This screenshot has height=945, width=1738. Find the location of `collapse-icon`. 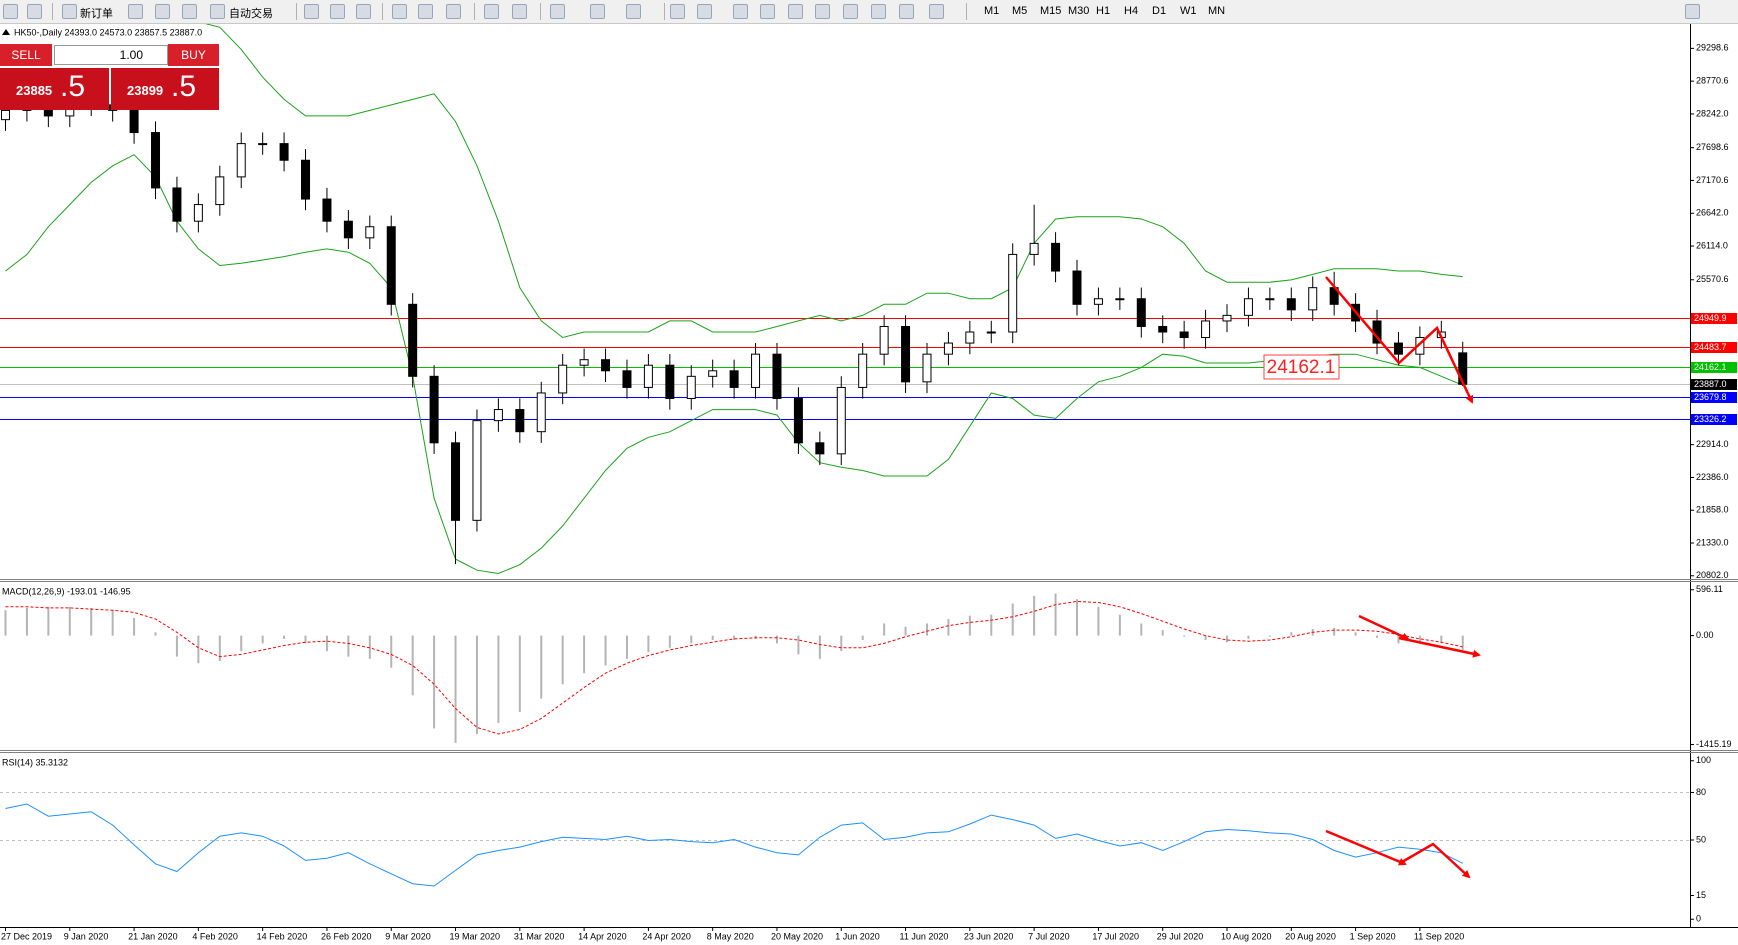

collapse-icon is located at coordinates (6, 32).